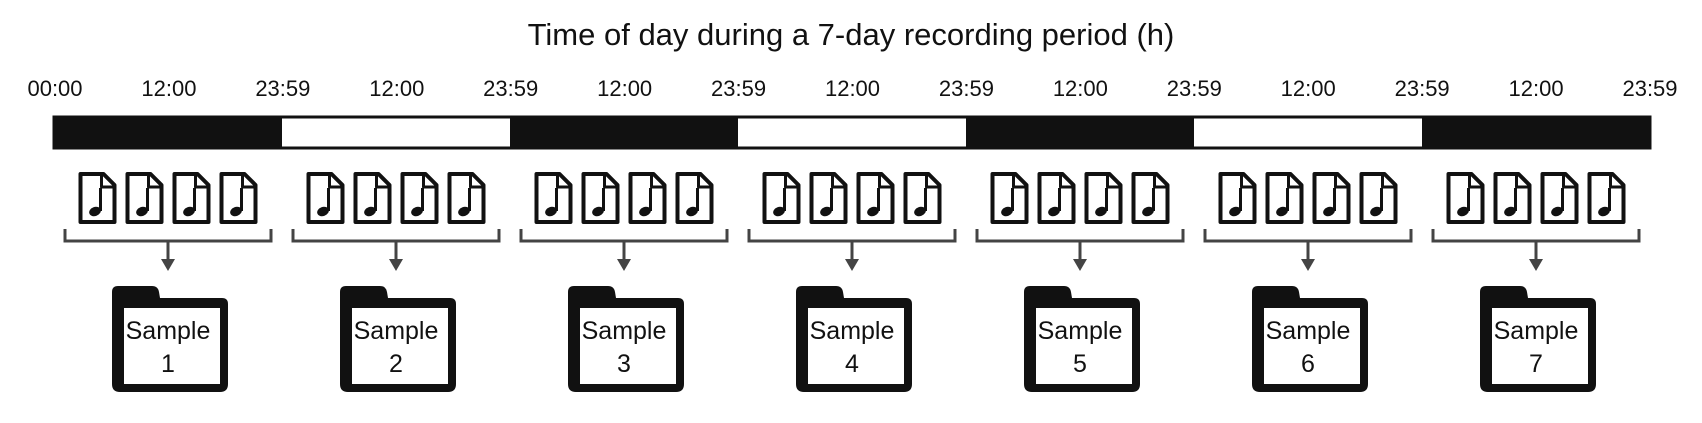 Image resolution: width=1702 pixels, height=423 pixels. Describe the element at coordinates (396, 282) in the screenshot. I see `day-group: Sample 2` at that location.